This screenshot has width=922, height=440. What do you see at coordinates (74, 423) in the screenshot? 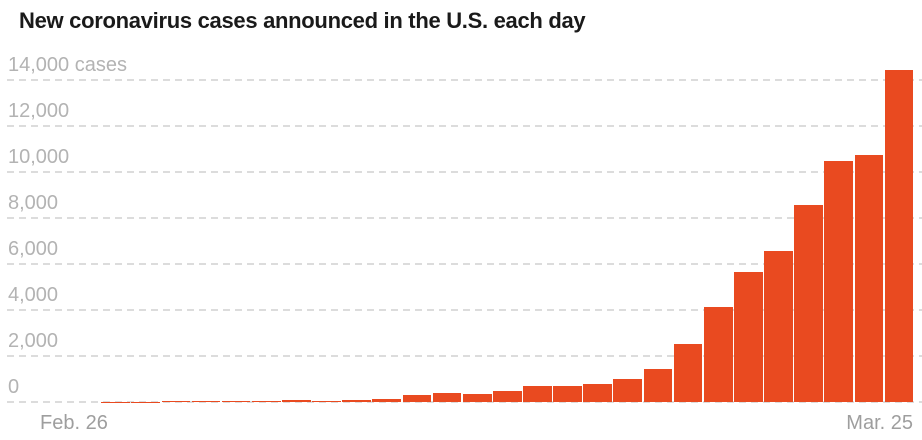
I see `x-axis-label-start: Feb. 26` at bounding box center [74, 423].